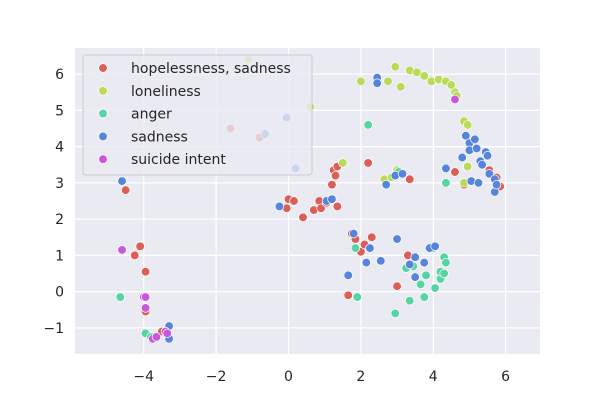 The image size is (600, 400). Describe the element at coordinates (321, 377) in the screenshot. I see `x-axis-ticks: −4 −2 0 2 4 6` at that location.